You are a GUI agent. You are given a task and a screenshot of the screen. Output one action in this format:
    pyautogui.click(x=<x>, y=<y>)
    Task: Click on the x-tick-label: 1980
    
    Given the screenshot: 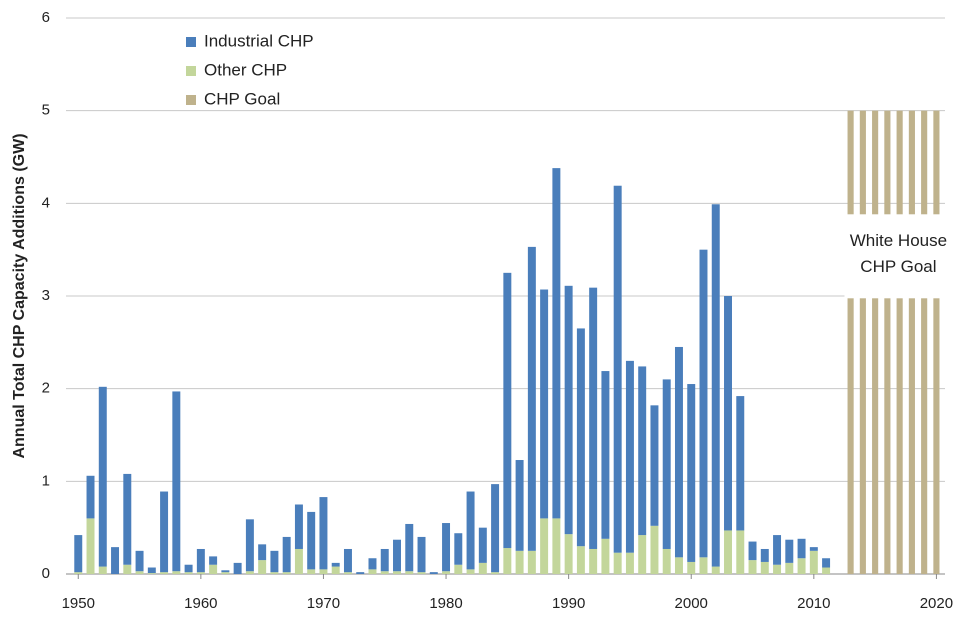 What is the action you would take?
    pyautogui.click(x=445, y=603)
    